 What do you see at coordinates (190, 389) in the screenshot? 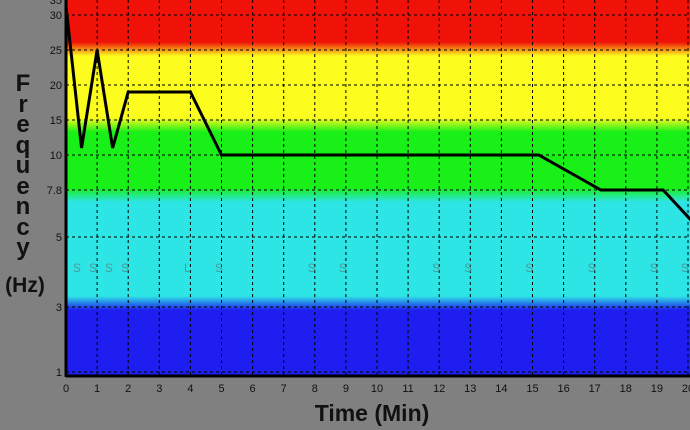
I see `x-tick-label: 4` at bounding box center [190, 389].